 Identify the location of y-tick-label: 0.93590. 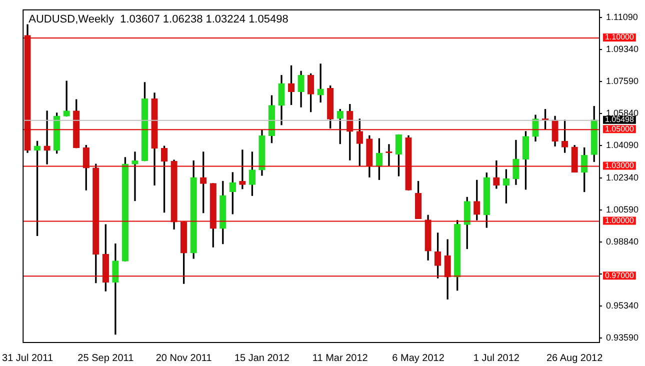
(622, 337).